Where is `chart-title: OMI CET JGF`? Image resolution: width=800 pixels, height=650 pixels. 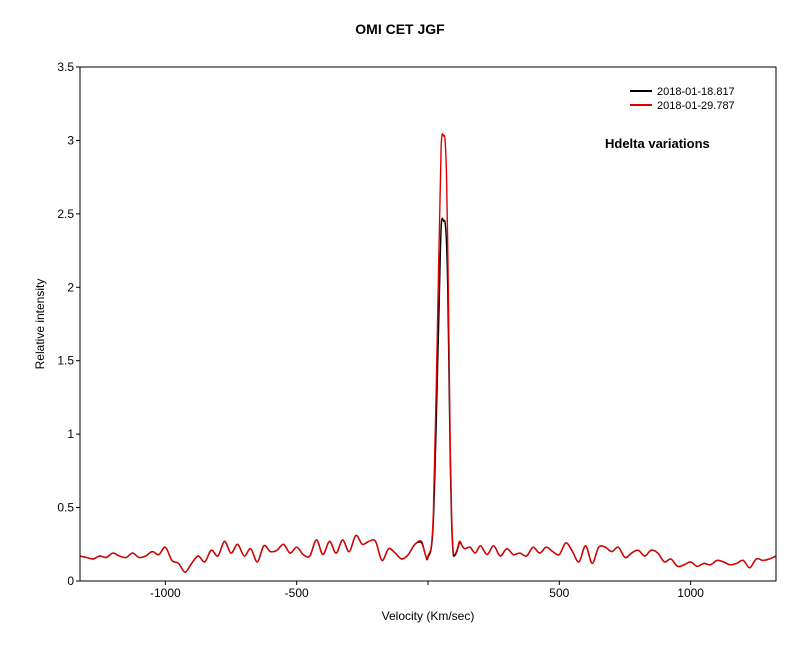 chart-title: OMI CET JGF is located at coordinates (400, 29).